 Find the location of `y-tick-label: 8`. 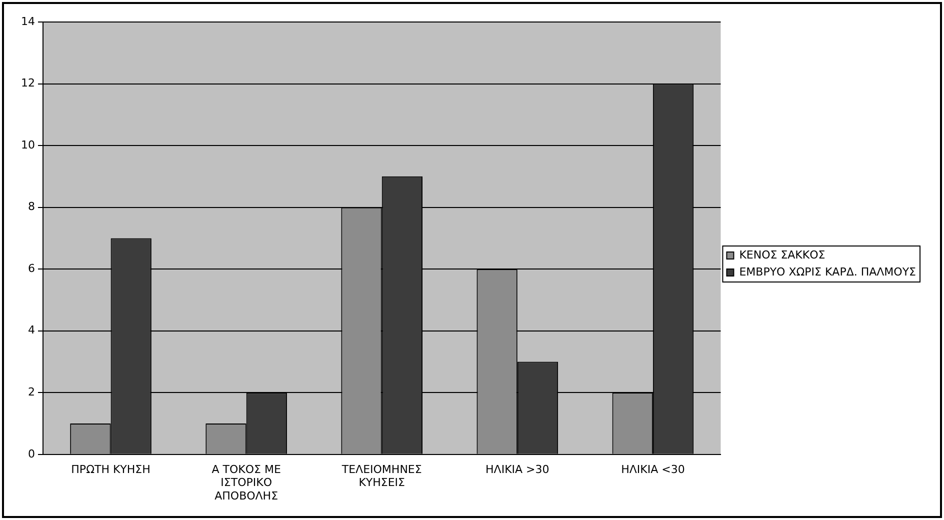

y-tick-label: 8 is located at coordinates (31, 207).